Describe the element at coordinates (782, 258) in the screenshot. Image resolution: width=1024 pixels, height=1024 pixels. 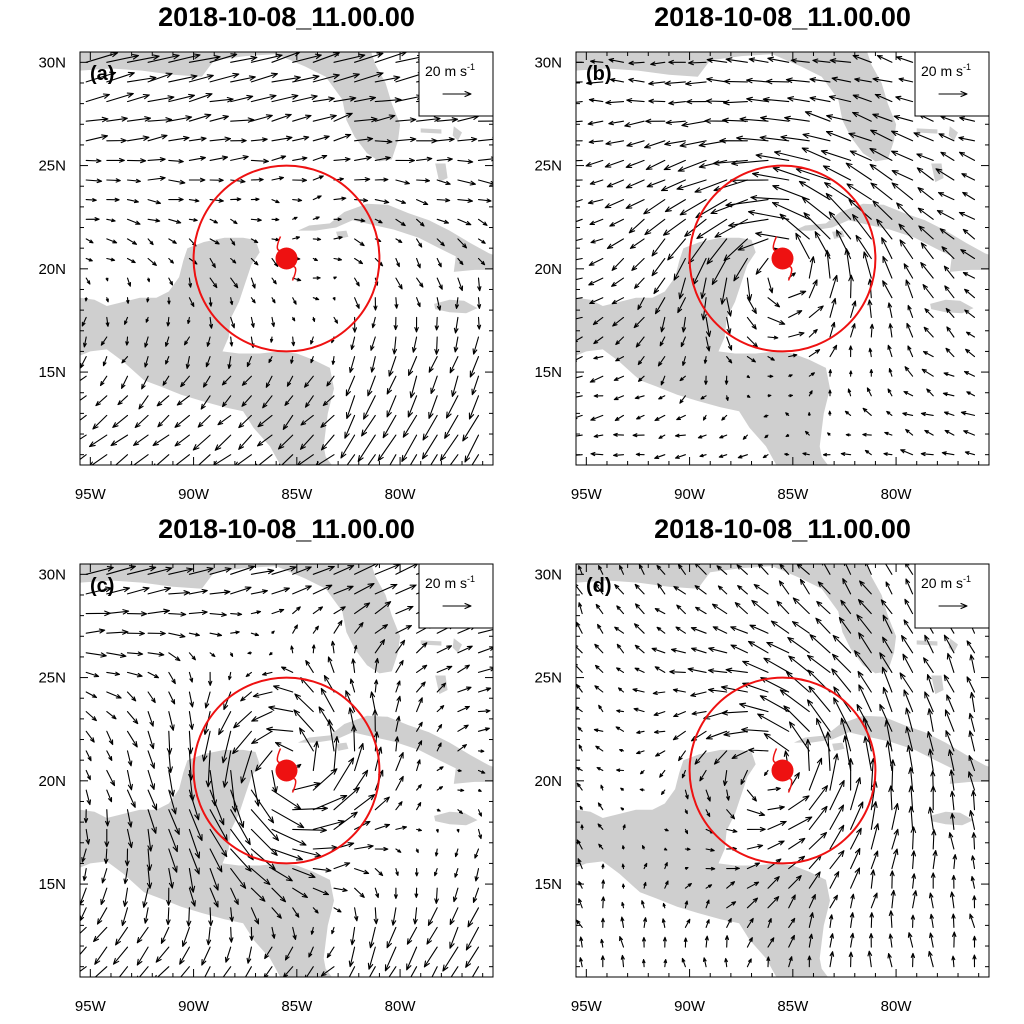
I see `hurricane-symbol` at that location.